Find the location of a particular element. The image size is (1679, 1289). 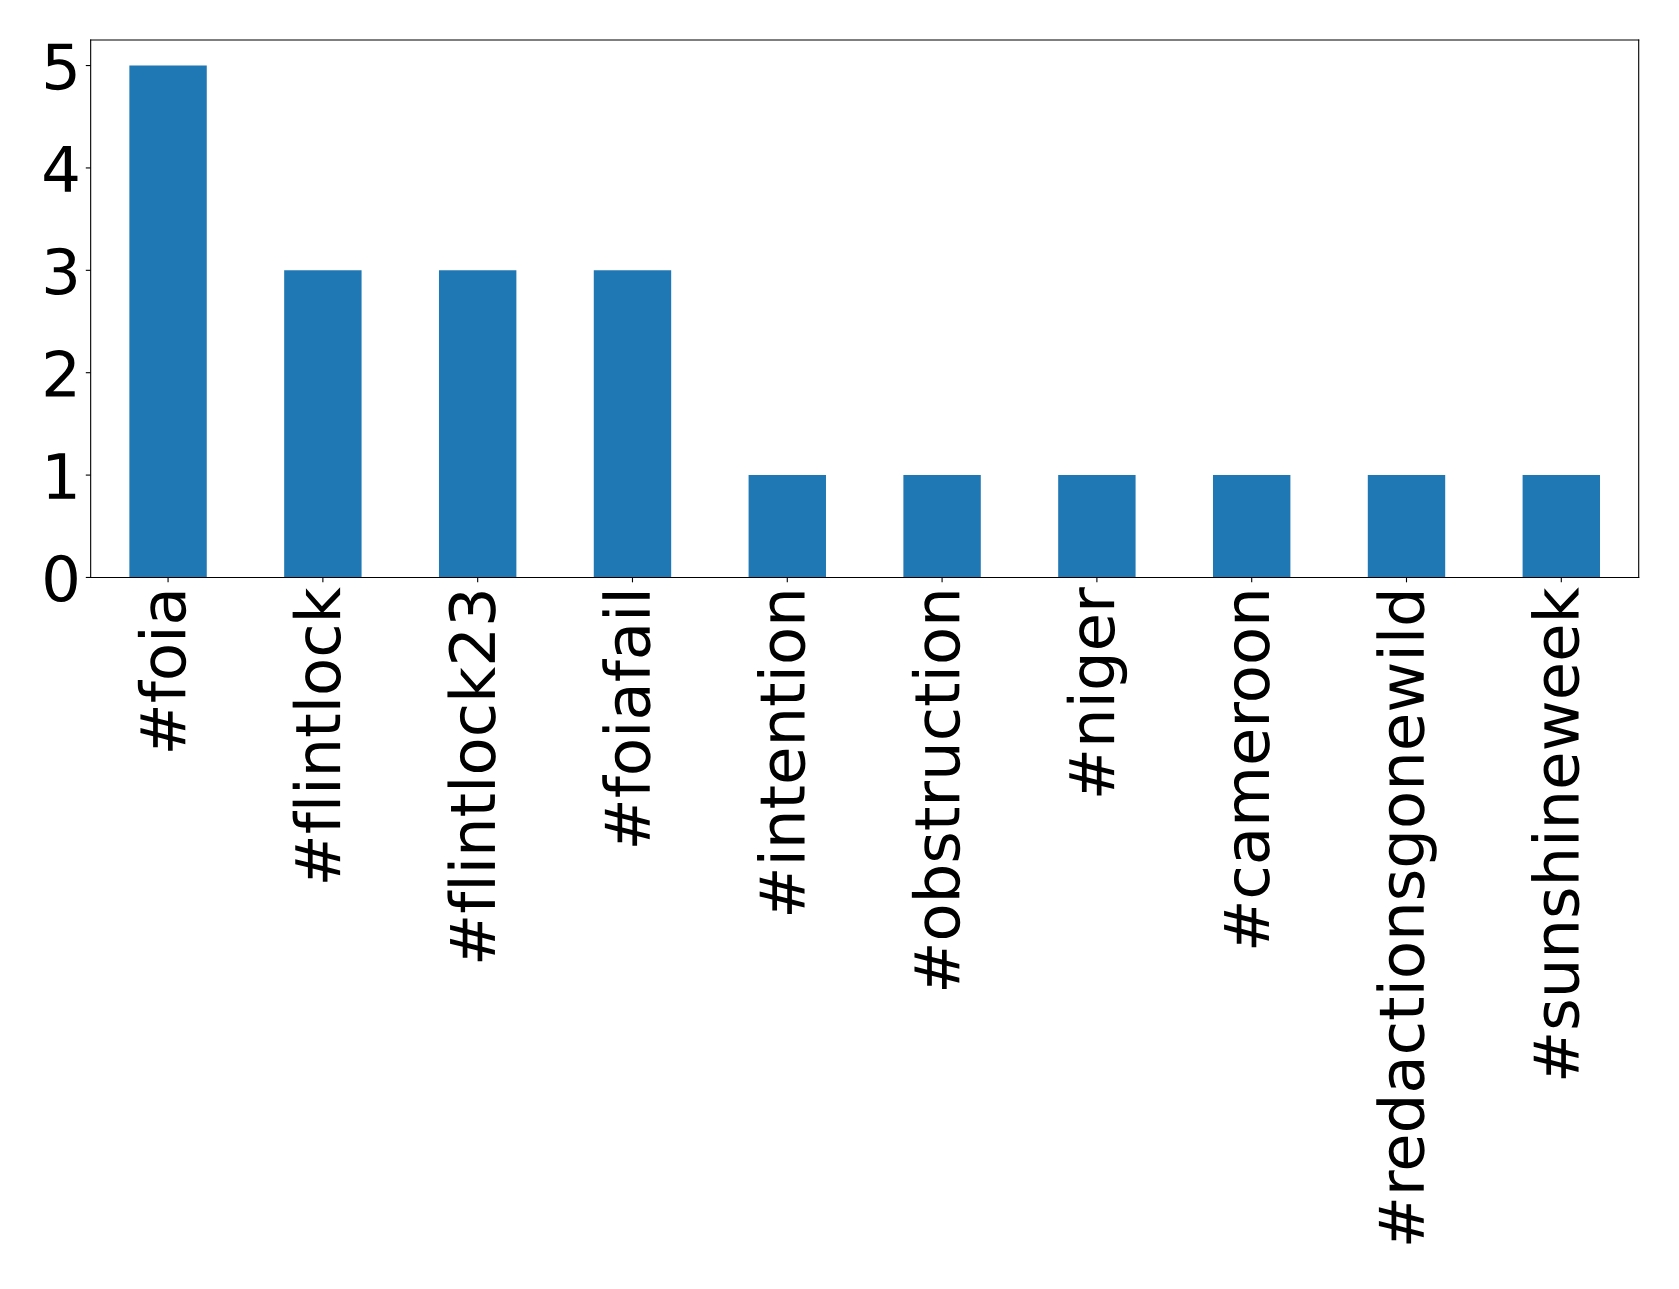

x-tick-label: #niger is located at coordinates (1097, 691).